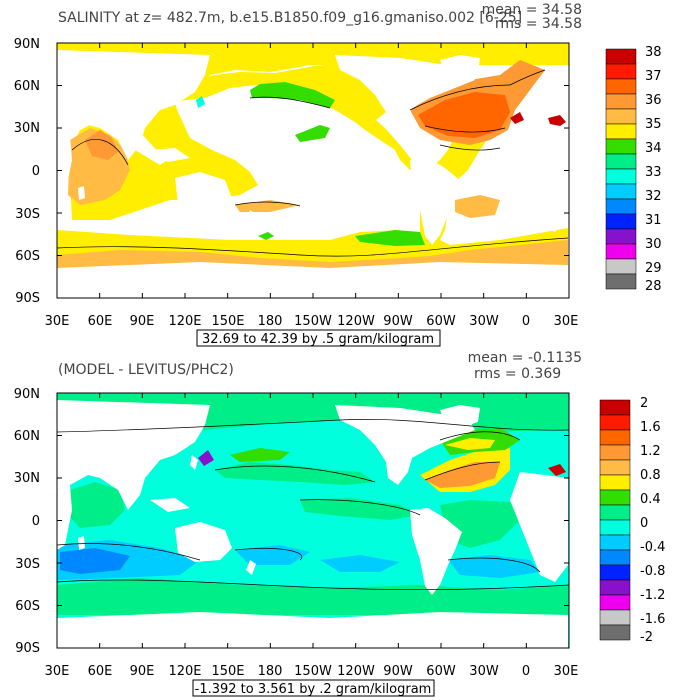 The width and height of the screenshot is (700, 700). I want to click on top-lon-label: 120E, so click(184, 321).